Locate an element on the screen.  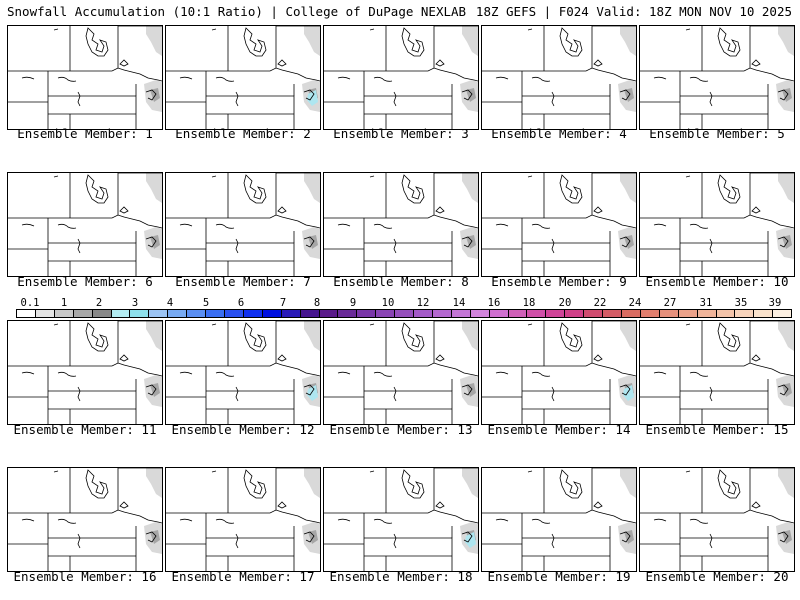
scale-label: 20 is located at coordinates (565, 303).